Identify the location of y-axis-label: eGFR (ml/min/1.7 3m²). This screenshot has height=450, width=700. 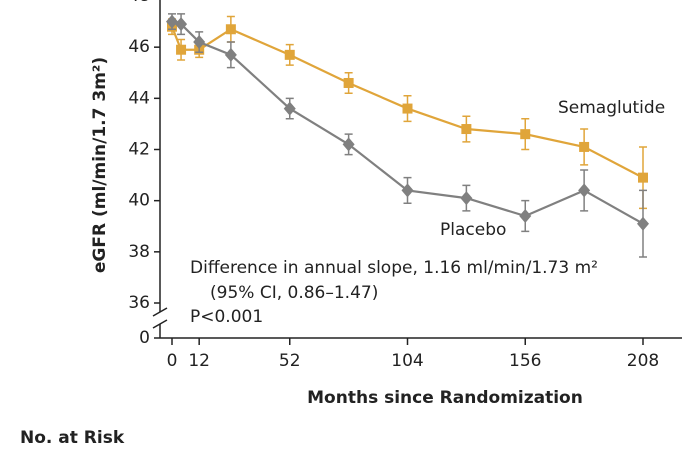
(100, 165).